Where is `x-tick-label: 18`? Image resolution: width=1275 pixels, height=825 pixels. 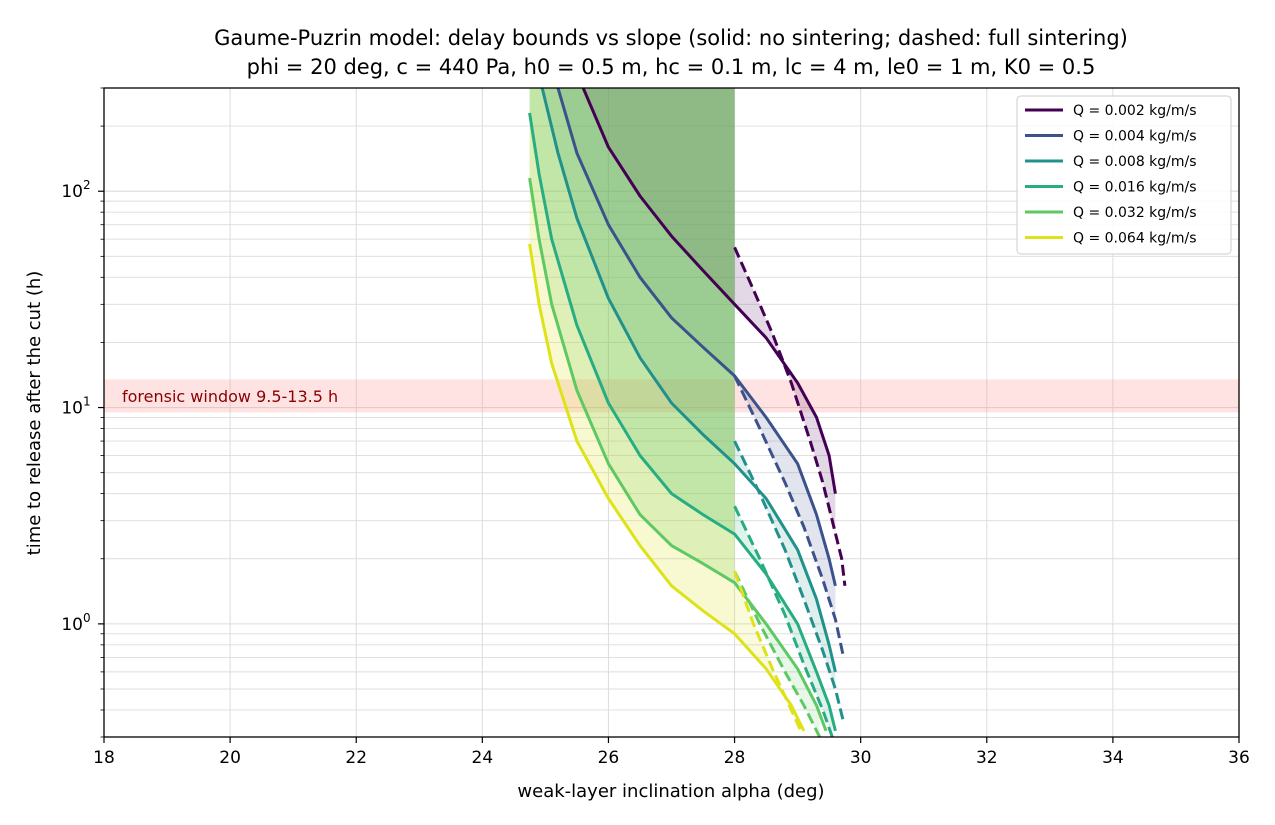 x-tick-label: 18 is located at coordinates (104, 758).